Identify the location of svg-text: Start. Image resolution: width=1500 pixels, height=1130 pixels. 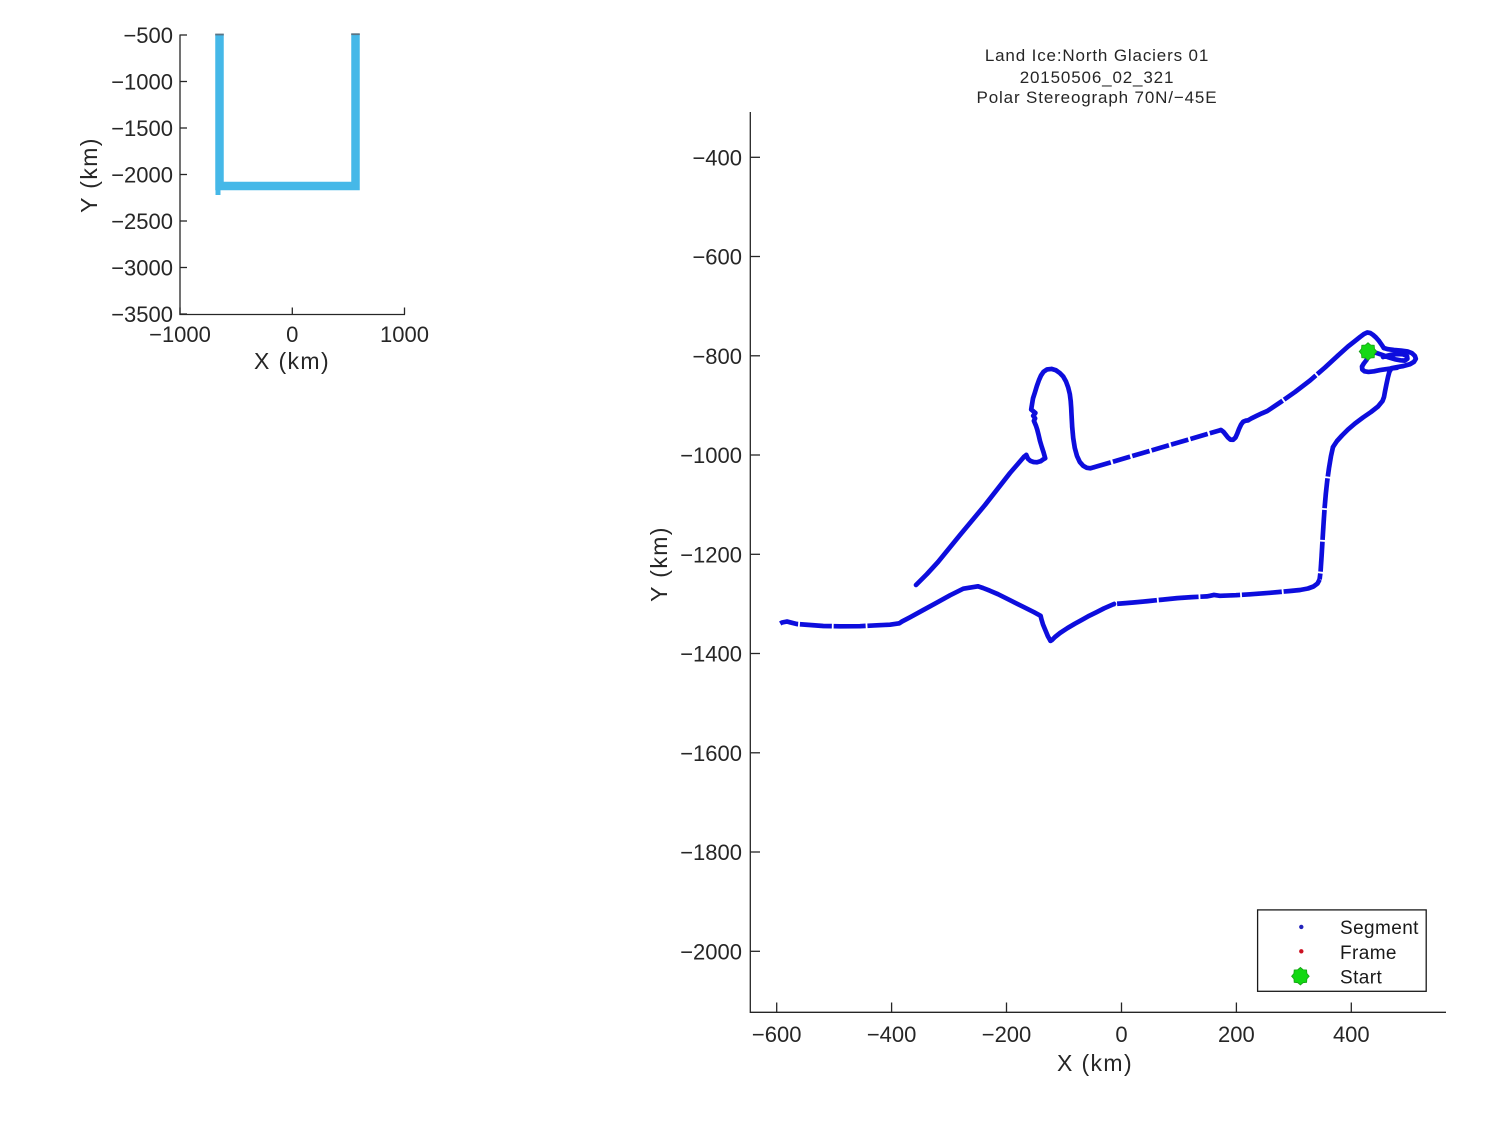
(1361, 977).